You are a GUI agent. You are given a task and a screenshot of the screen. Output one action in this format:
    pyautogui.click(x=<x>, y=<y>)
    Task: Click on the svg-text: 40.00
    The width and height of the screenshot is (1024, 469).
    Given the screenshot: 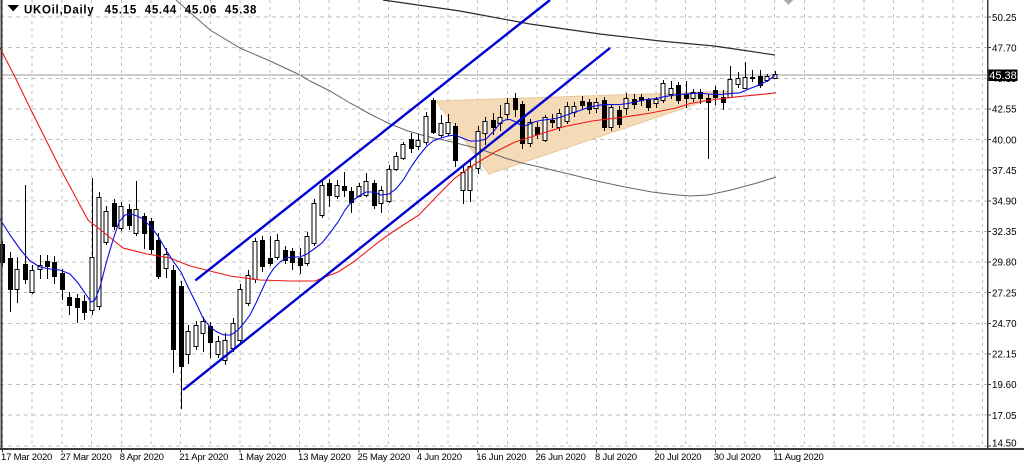 What is the action you would take?
    pyautogui.click(x=1004, y=140)
    